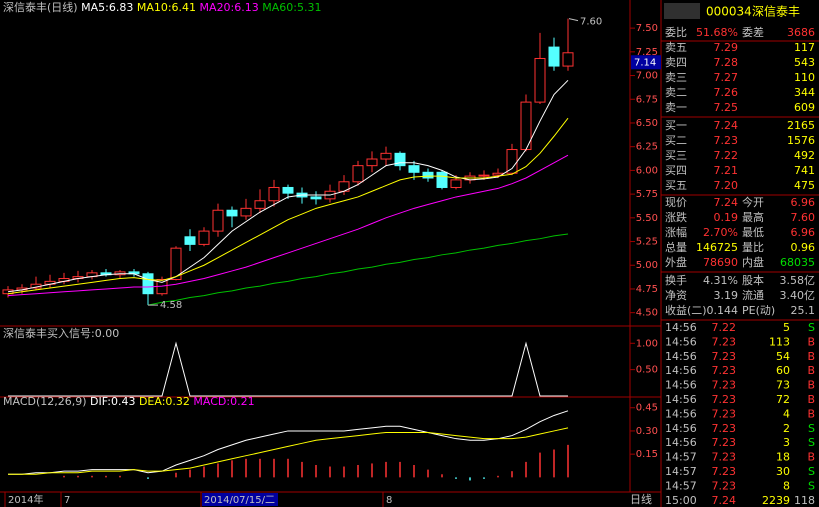  I want to click on order-label: 卖五, so click(676, 47).